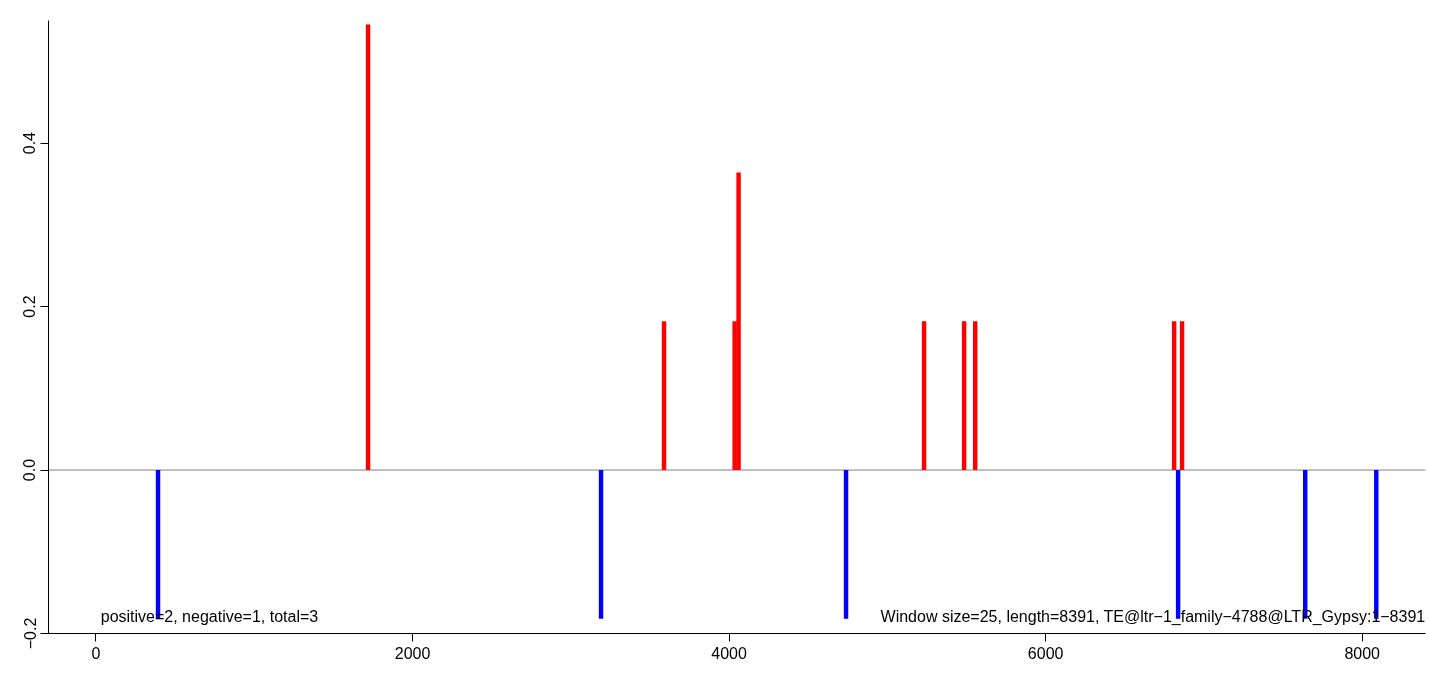 The height and width of the screenshot is (692, 1429). I want to click on y-tick-label: 0.2, so click(30, 306).